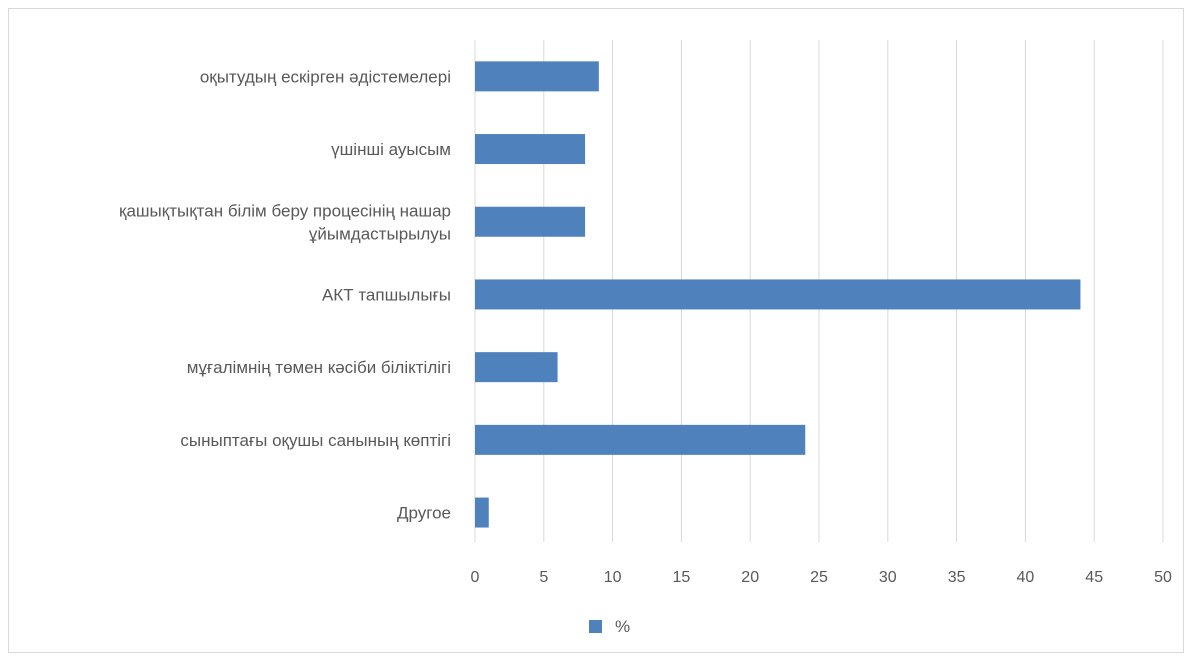 The image size is (1194, 659). I want to click on category-label: ұйымдастырылуы, so click(380, 233).